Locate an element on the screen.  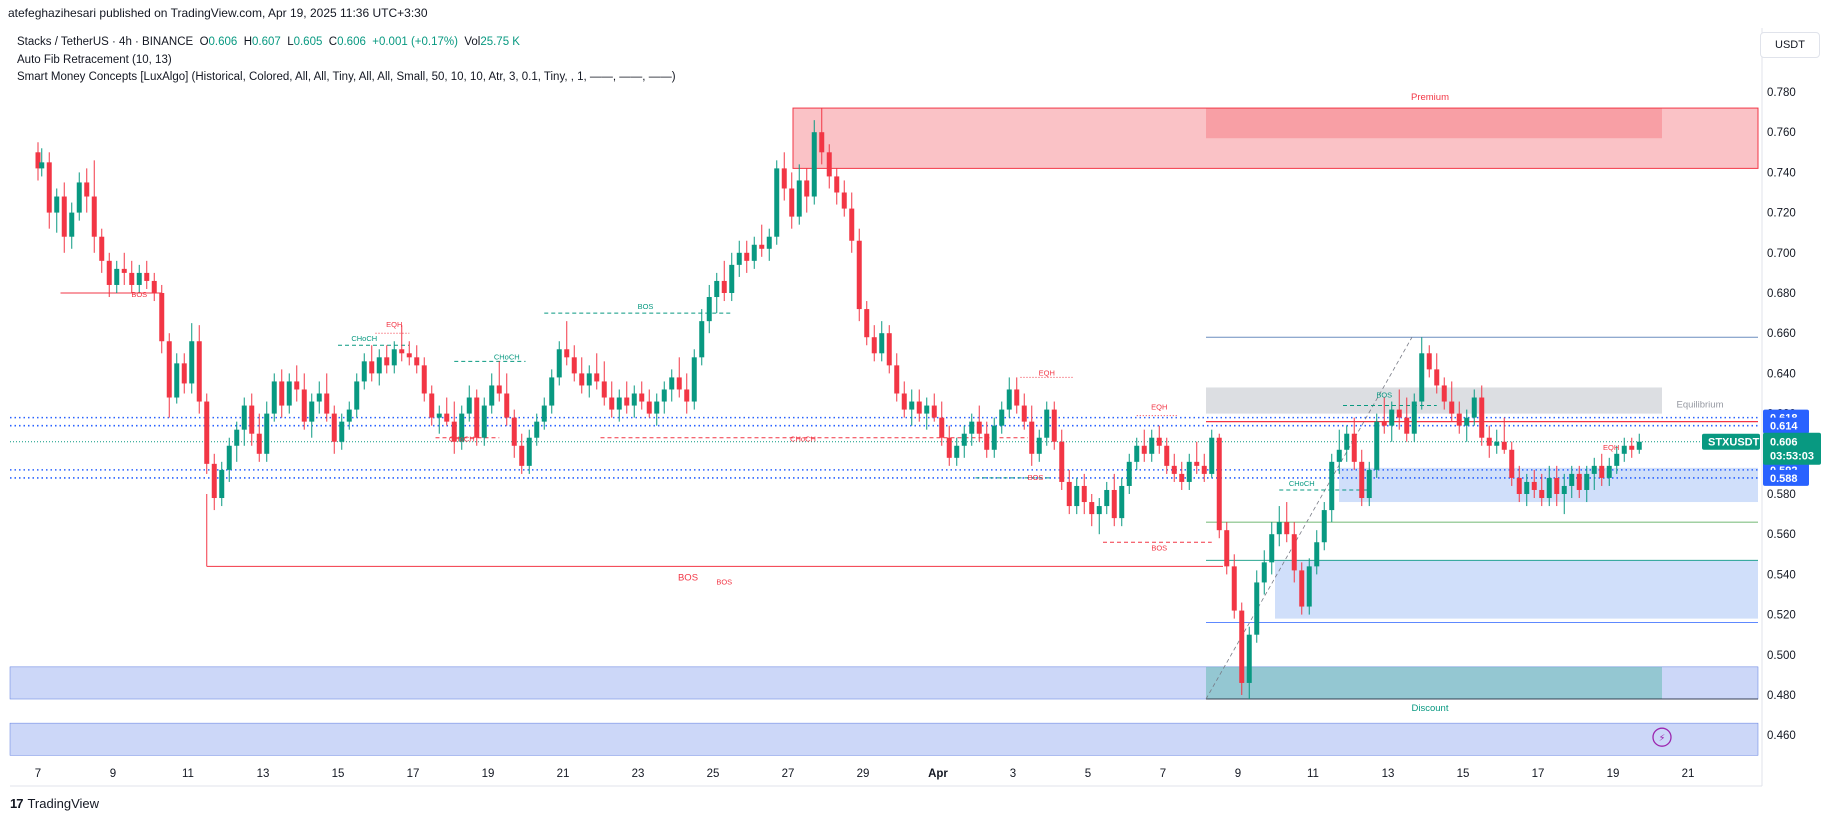
currency-selector: USDT is located at coordinates (1790, 45).